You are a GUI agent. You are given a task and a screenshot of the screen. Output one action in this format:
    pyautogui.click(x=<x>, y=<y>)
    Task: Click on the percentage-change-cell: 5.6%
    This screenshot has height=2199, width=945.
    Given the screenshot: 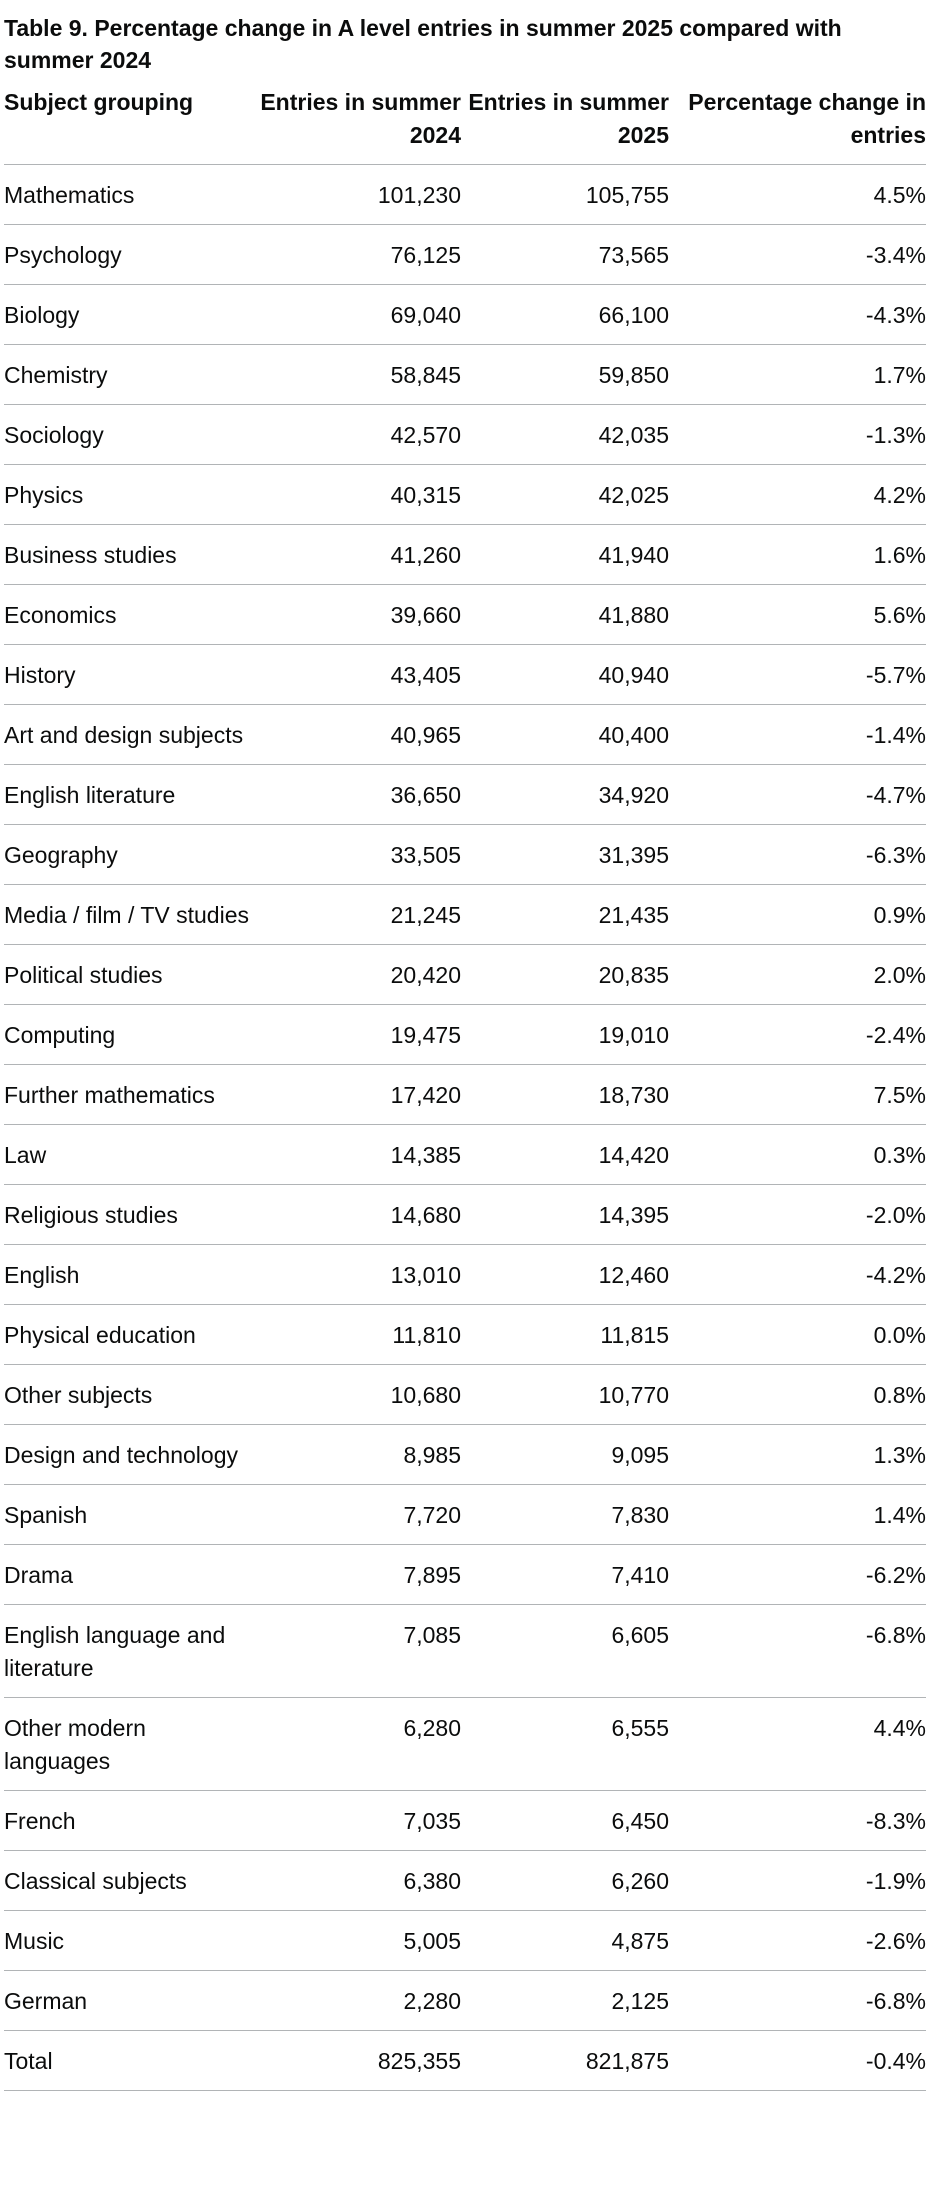 What is the action you would take?
    pyautogui.click(x=797, y=614)
    